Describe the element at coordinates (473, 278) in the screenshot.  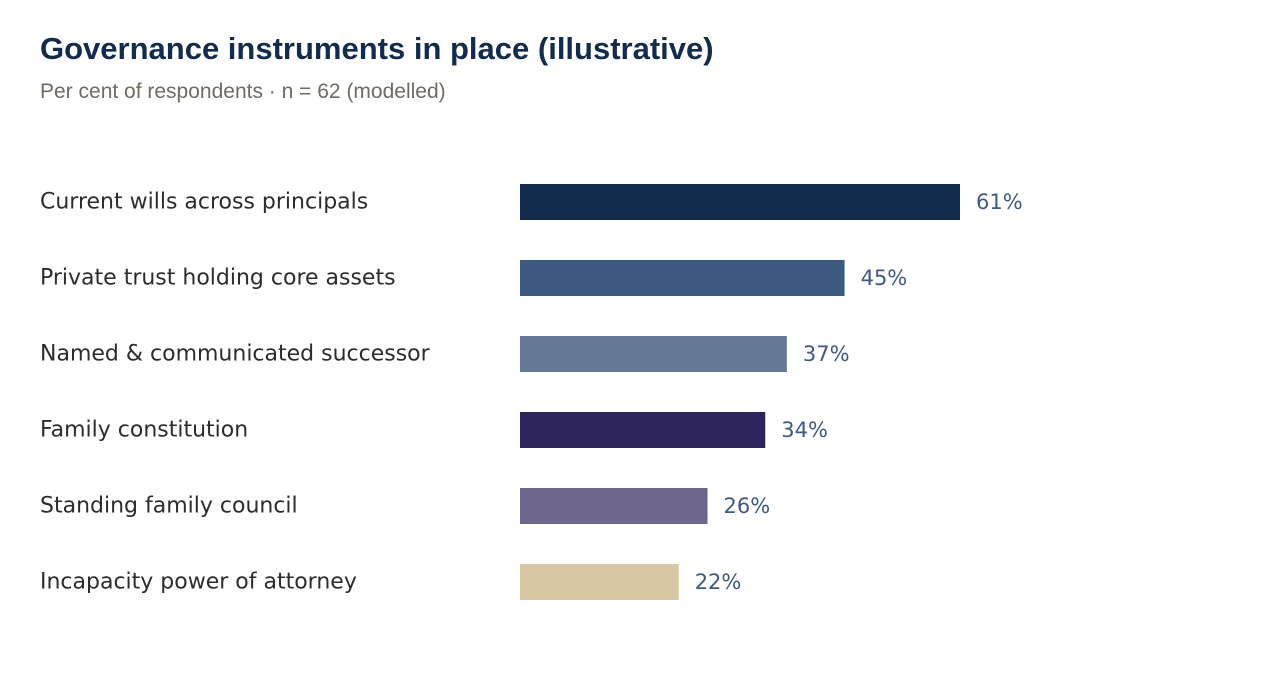
I see `bar-row: Private trust holding core assets 45%` at that location.